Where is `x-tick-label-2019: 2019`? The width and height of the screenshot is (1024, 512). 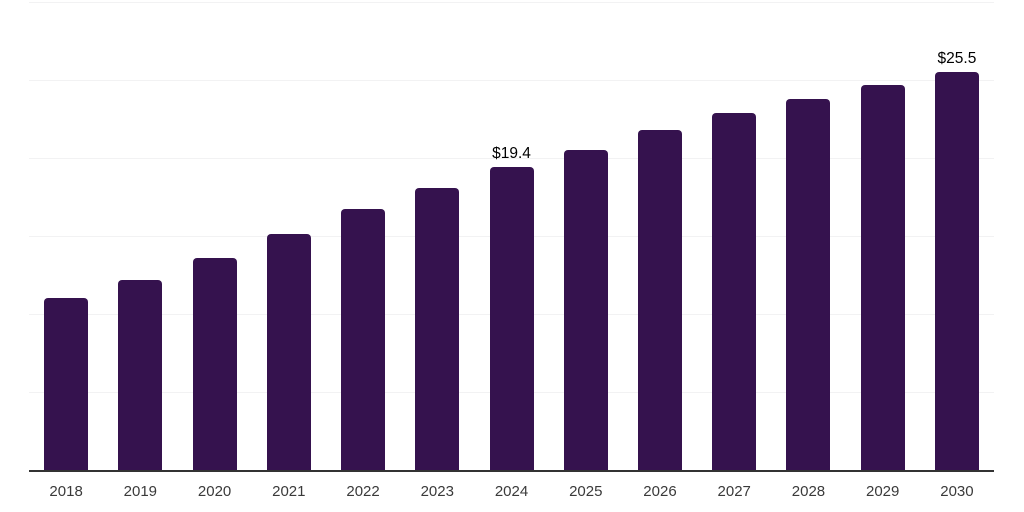 x-tick-label-2019: 2019 is located at coordinates (140, 491).